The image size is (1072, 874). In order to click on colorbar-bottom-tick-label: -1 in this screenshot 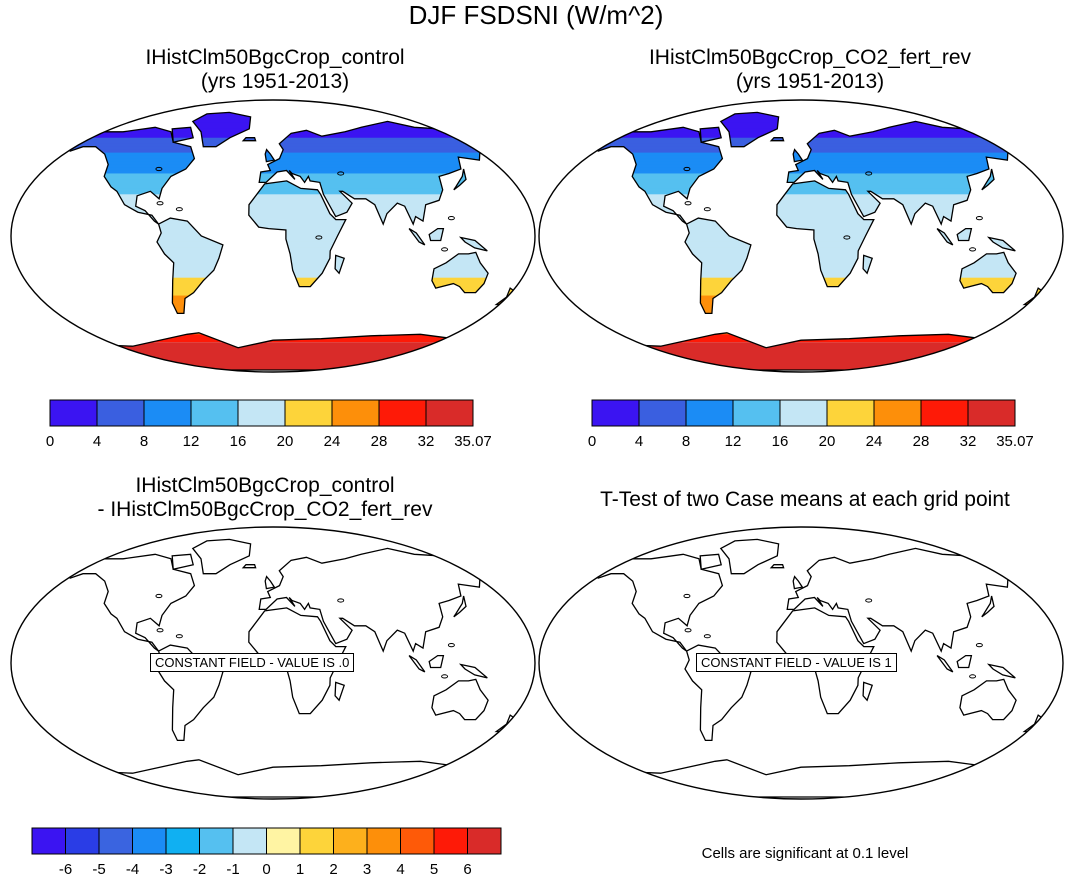, I will do `click(232, 867)`.